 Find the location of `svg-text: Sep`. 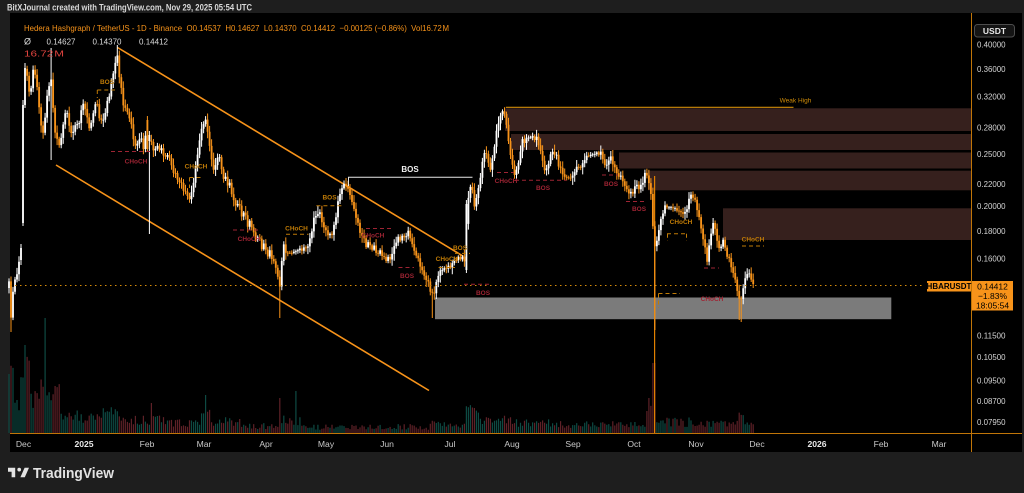

svg-text: Sep is located at coordinates (573, 444).